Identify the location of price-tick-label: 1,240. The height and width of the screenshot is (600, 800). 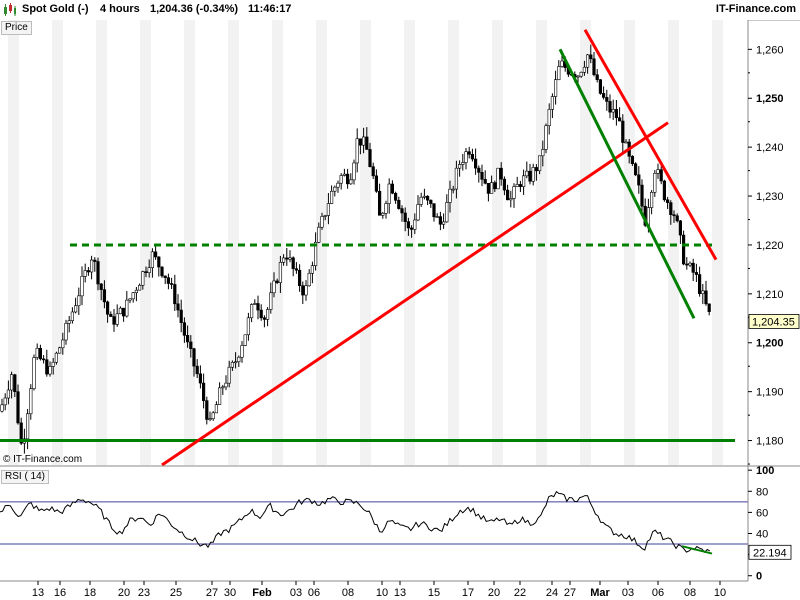
(770, 148).